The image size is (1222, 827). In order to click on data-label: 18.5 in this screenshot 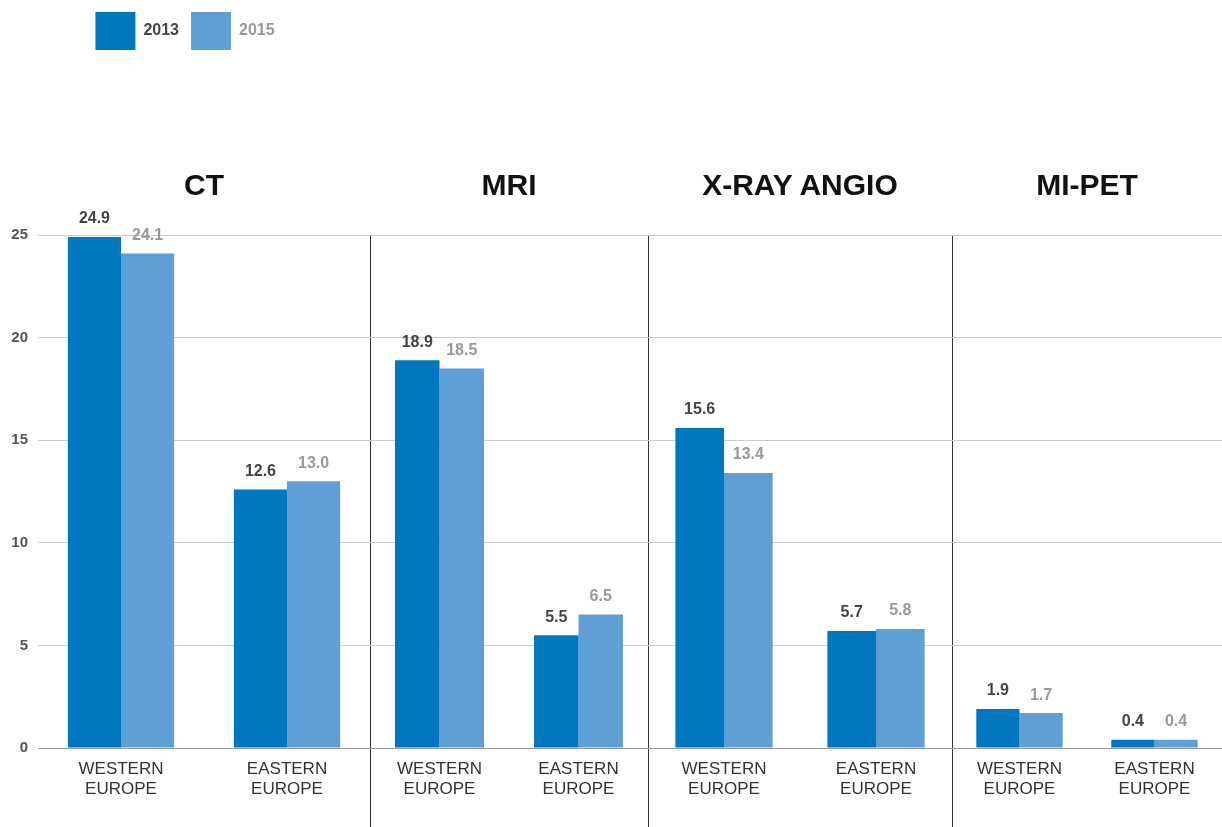, I will do `click(462, 349)`.